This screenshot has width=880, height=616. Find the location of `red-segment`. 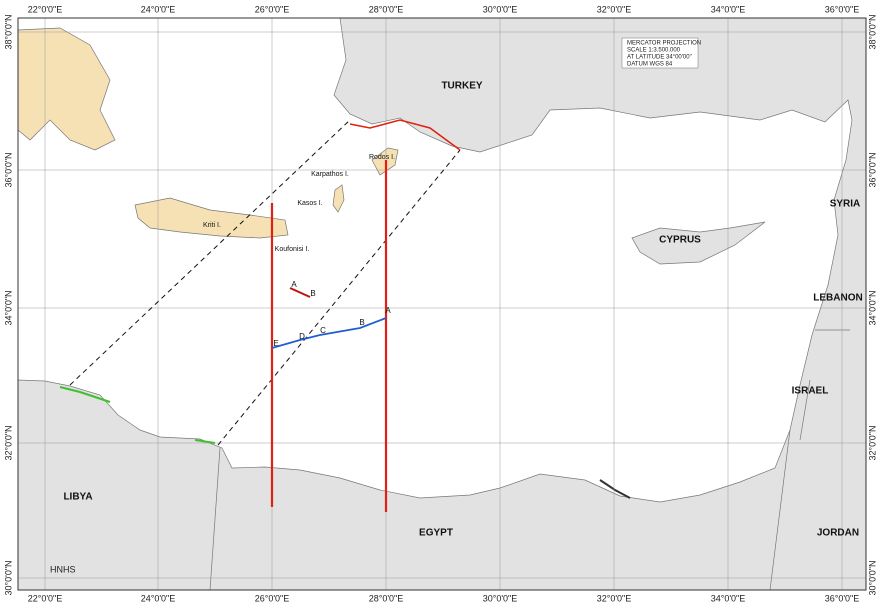

red-segment is located at coordinates (300, 292).